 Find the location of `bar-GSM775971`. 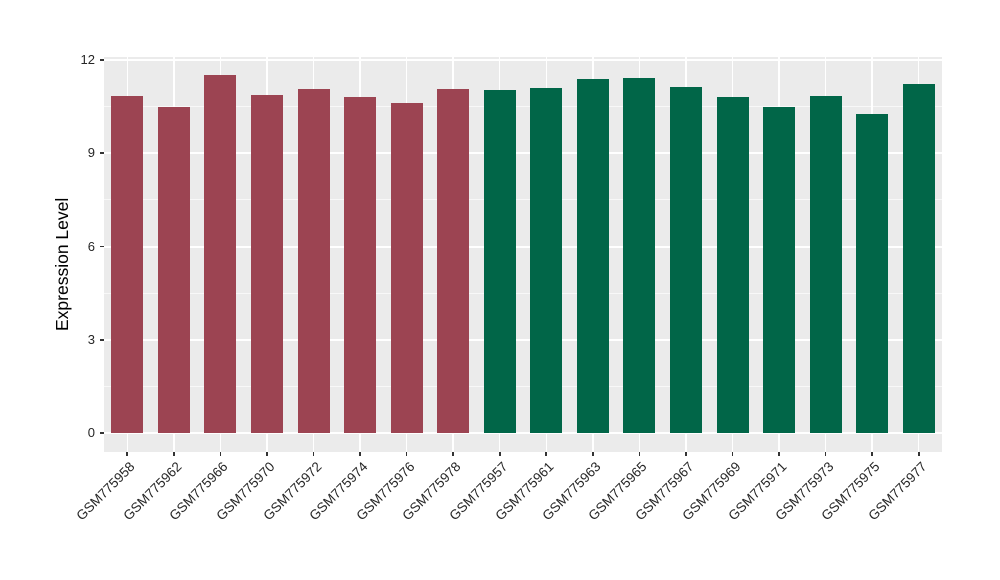

bar-GSM775971 is located at coordinates (779, 269).